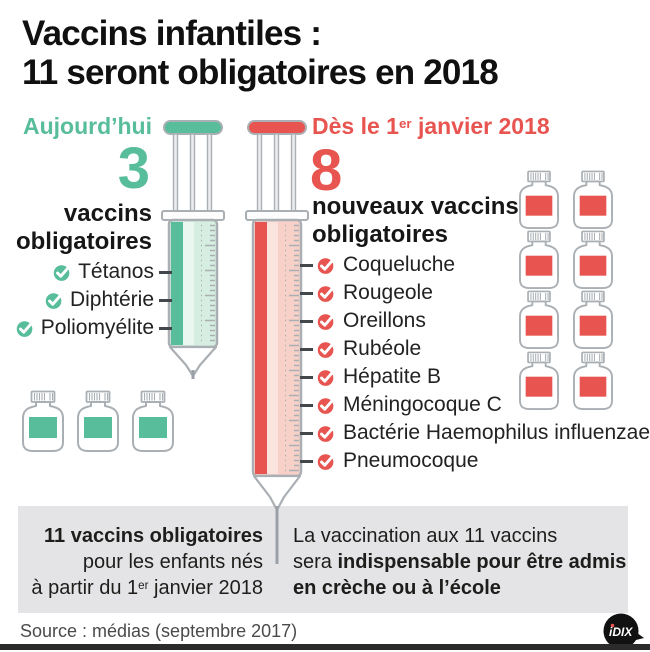  What do you see at coordinates (107, 213) in the screenshot?
I see `today-count-label-line1: vaccins` at bounding box center [107, 213].